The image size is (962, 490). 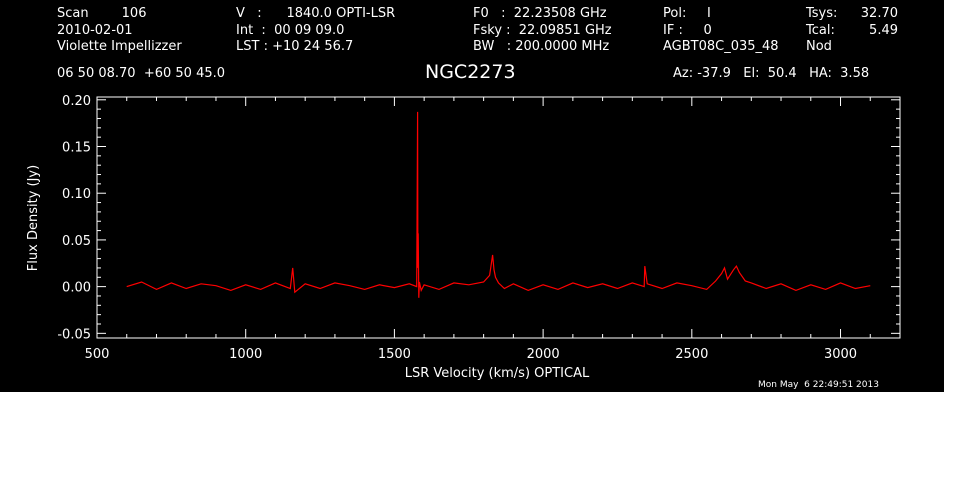 I want to click on project-label: AGBT08C_035_48, so click(x=721, y=46).